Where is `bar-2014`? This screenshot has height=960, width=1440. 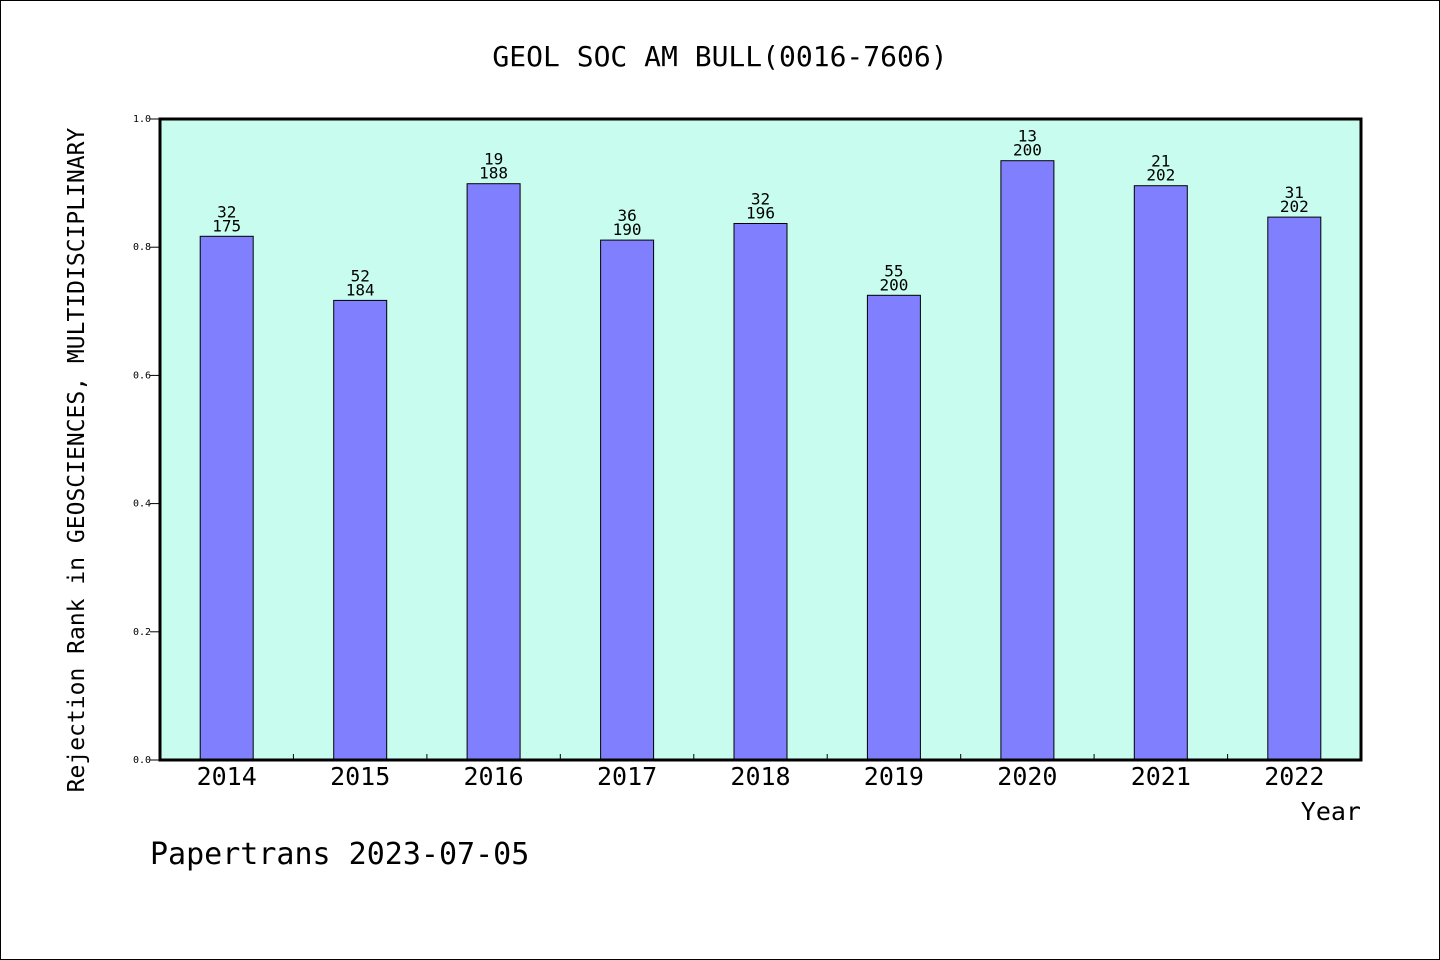 bar-2014 is located at coordinates (226, 498).